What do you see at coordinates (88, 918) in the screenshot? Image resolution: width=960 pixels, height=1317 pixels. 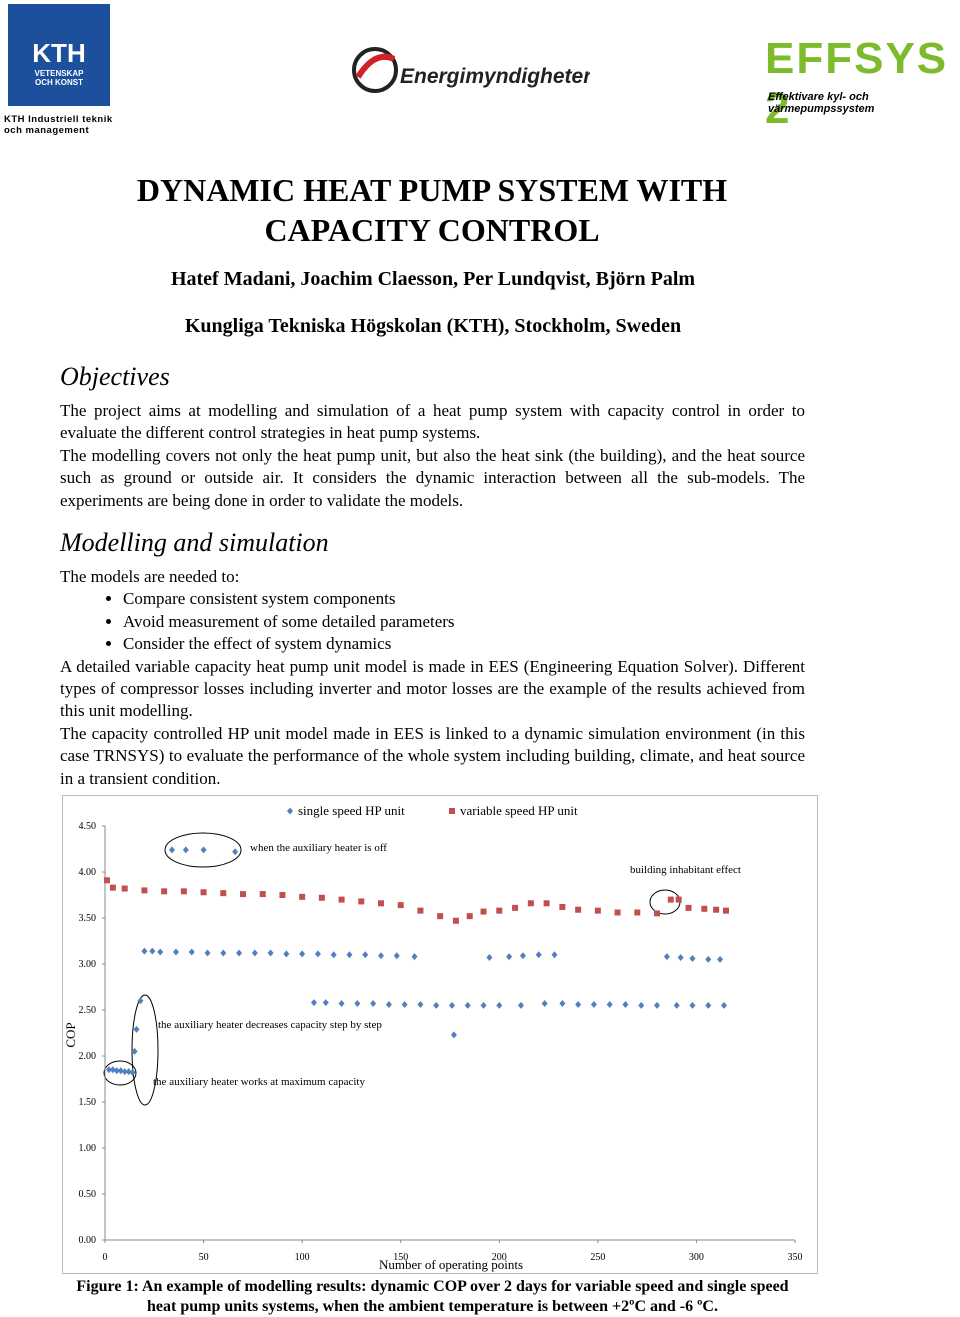 I see `y-tick-label: 3.50` at bounding box center [88, 918].